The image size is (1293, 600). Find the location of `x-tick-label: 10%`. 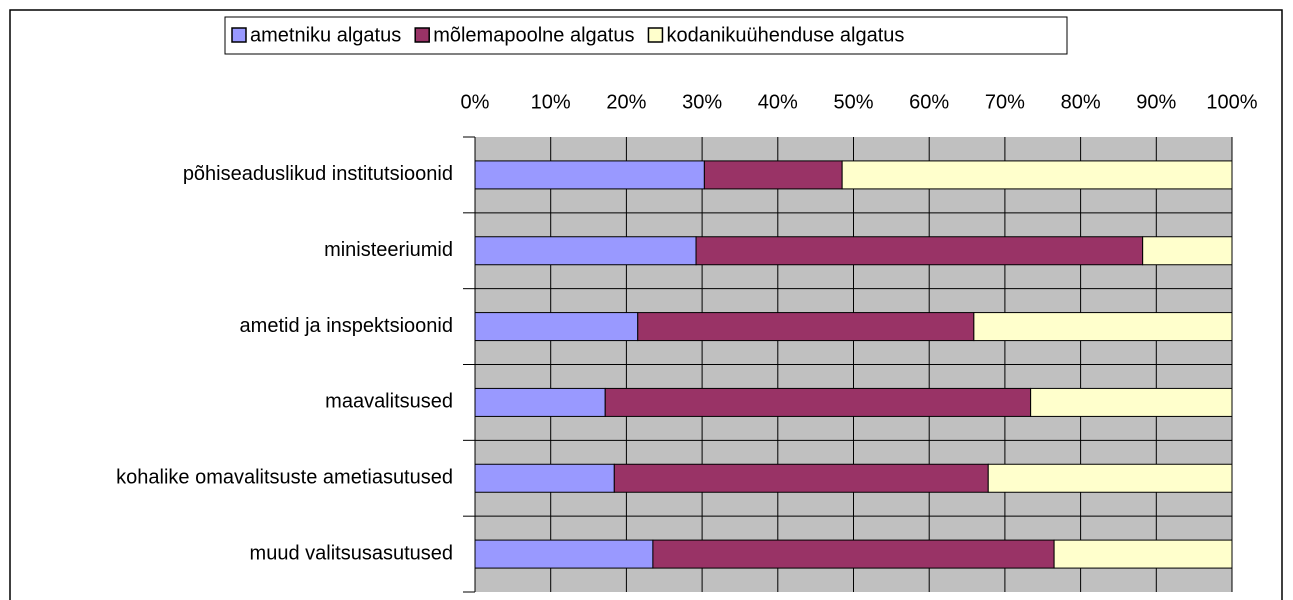

x-tick-label: 10% is located at coordinates (551, 102).